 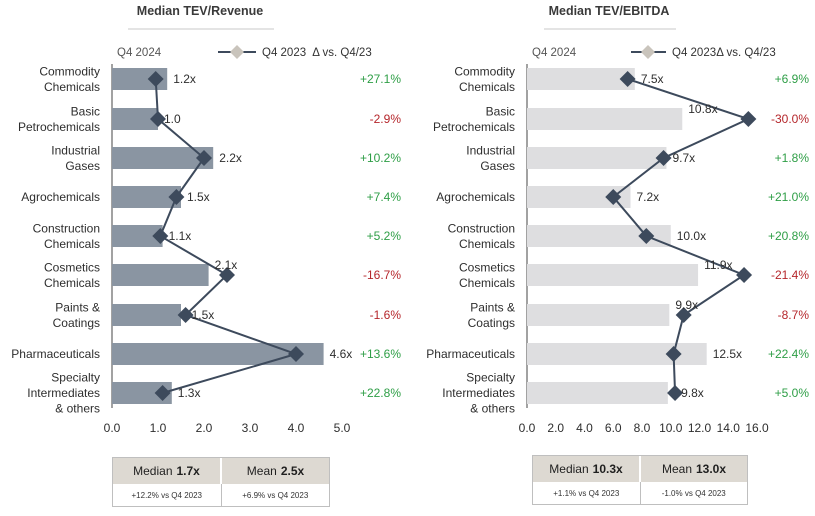 I want to click on median-summary: Median 10.3x, so click(x=586, y=469).